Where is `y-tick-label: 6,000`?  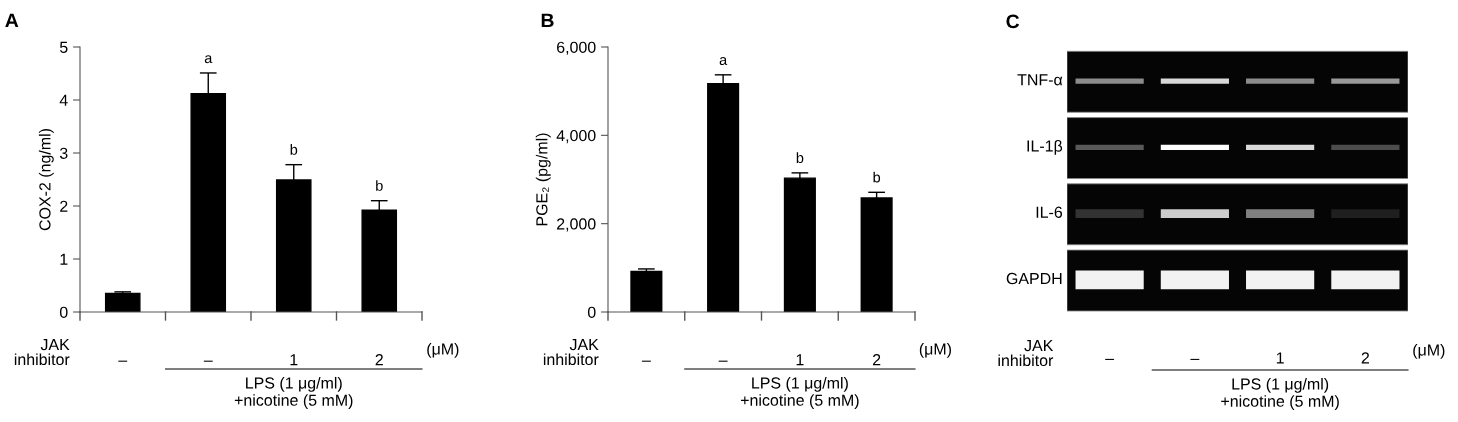
y-tick-label: 6,000 is located at coordinates (576, 48).